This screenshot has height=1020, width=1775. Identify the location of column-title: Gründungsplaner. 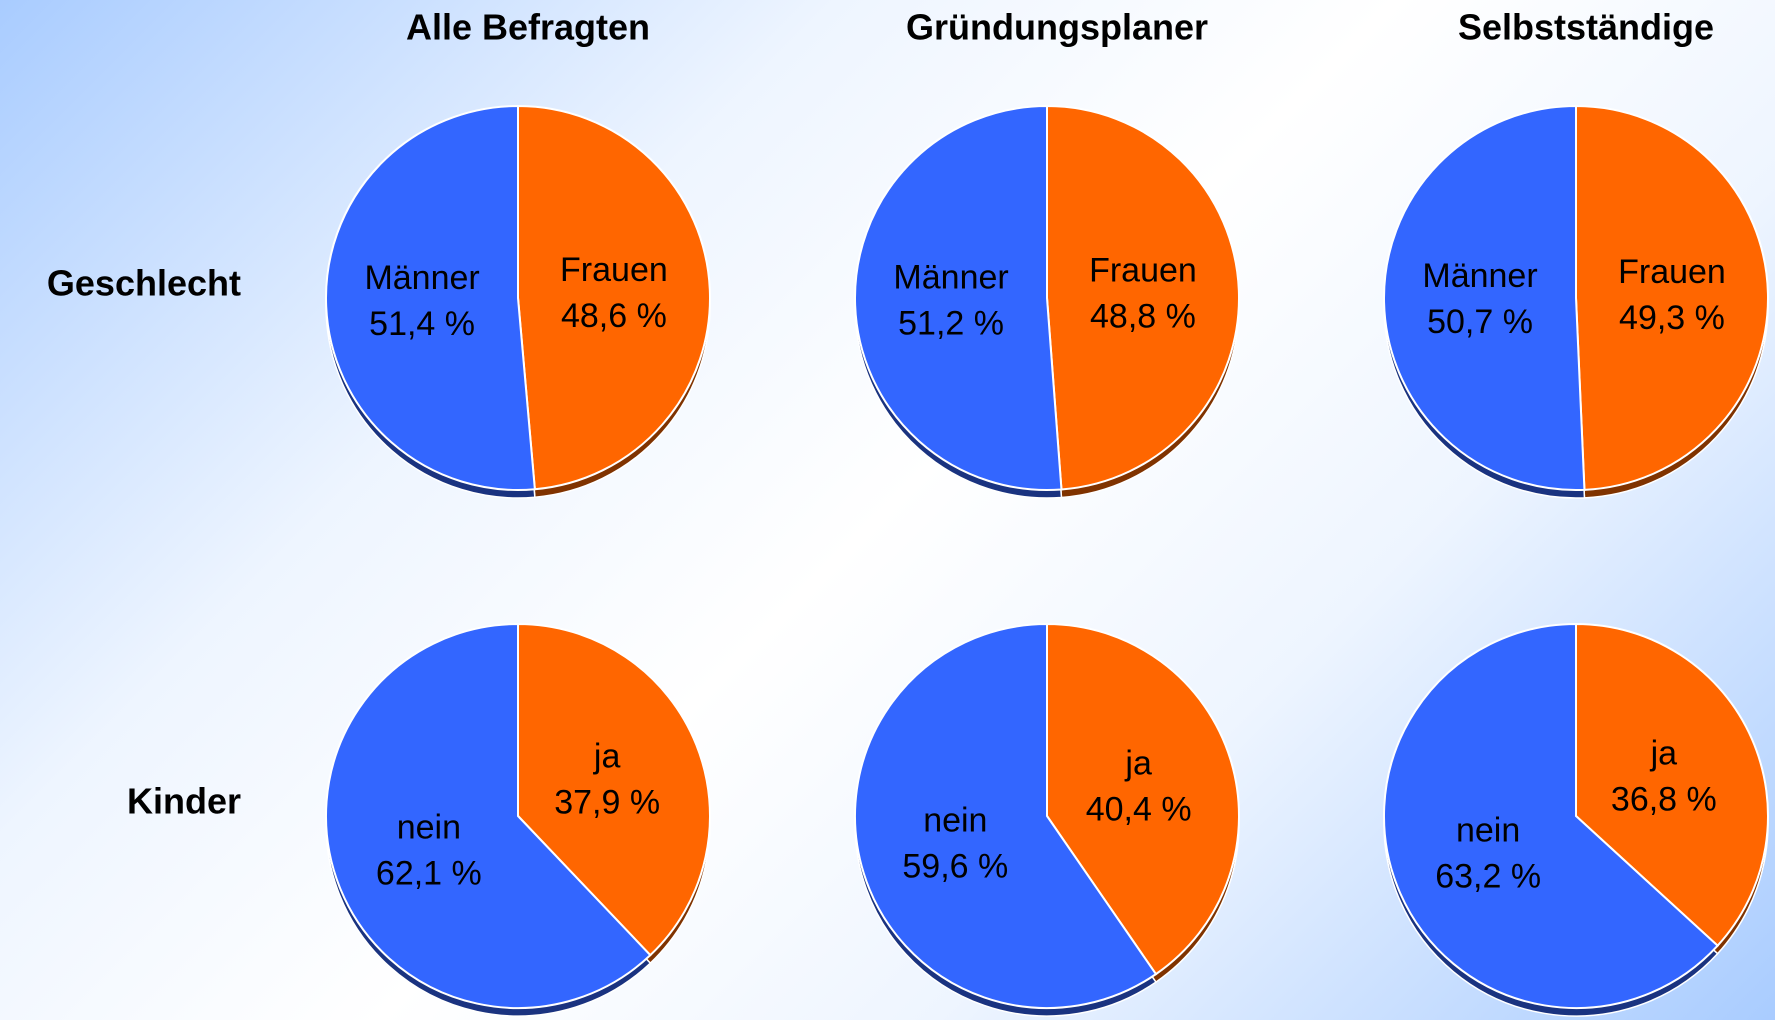
(1057, 27).